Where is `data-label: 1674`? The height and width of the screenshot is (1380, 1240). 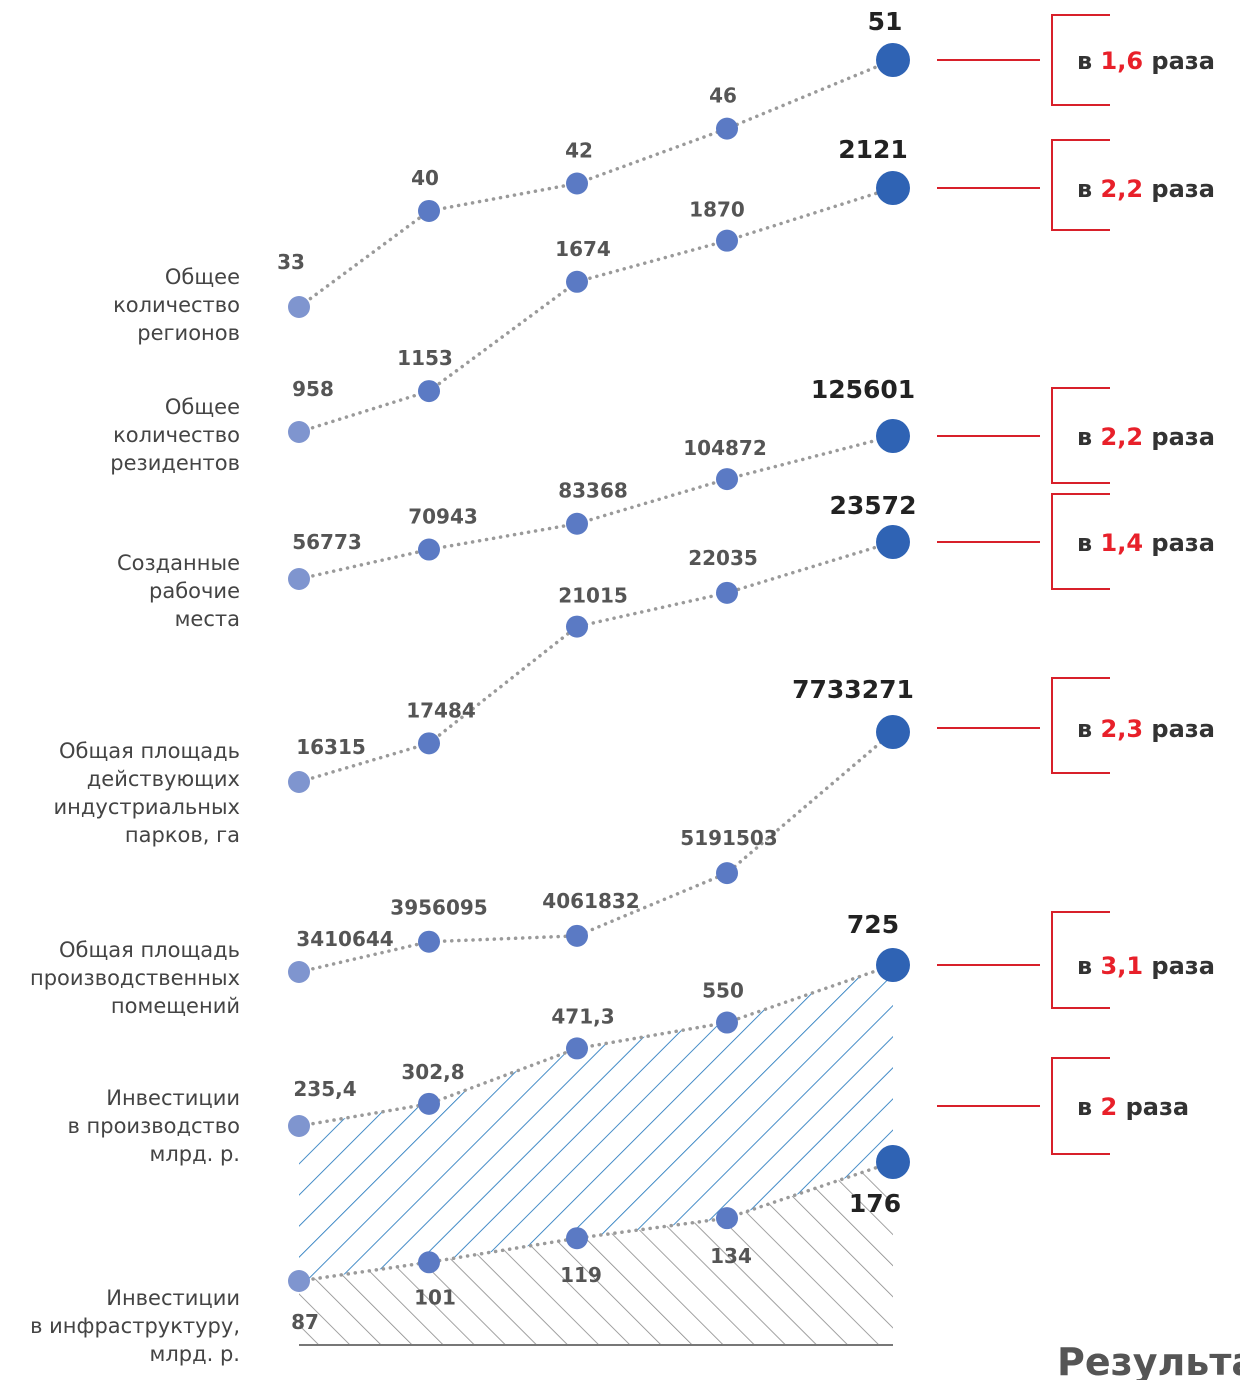 data-label: 1674 is located at coordinates (583, 249).